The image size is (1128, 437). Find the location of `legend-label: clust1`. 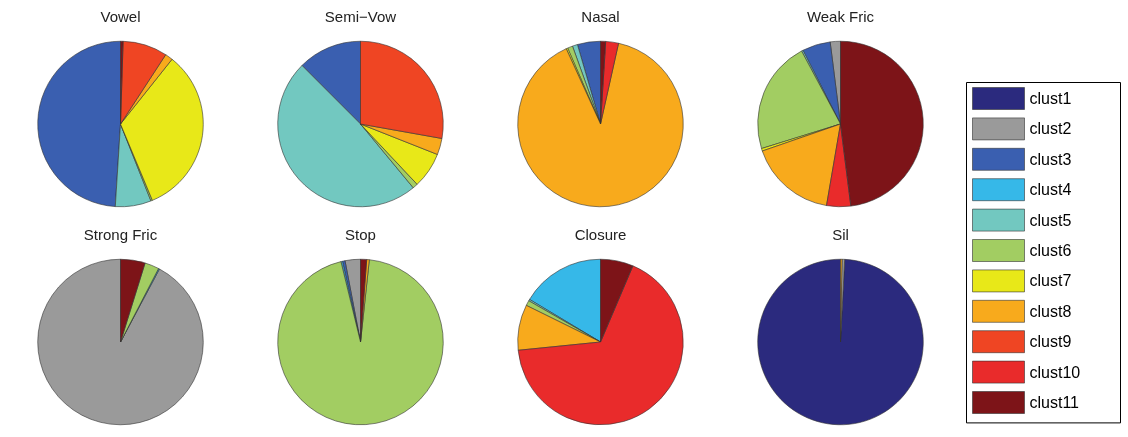

legend-label: clust1 is located at coordinates (1050, 98).